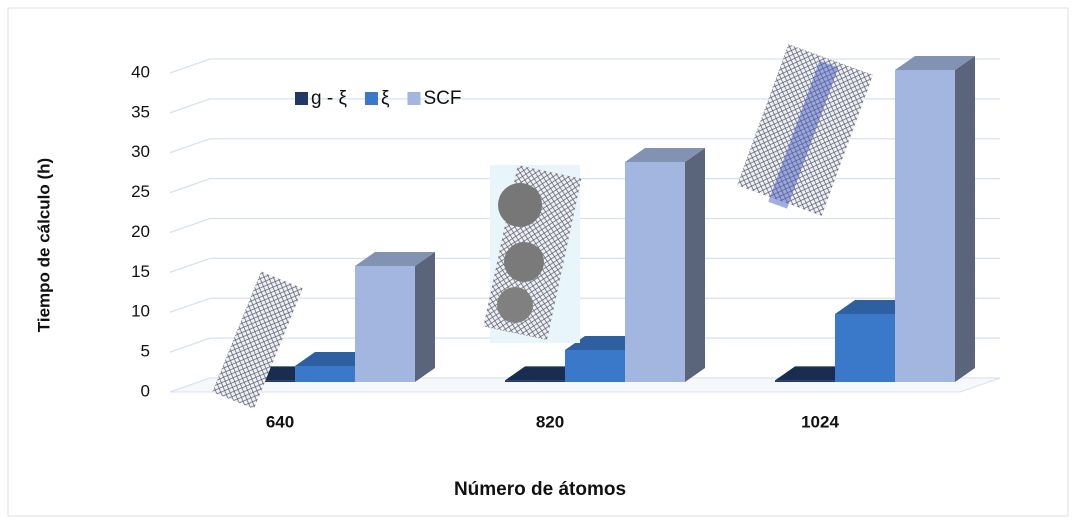 The width and height of the screenshot is (1078, 531). I want to click on x-tick-label: 640, so click(280, 421).